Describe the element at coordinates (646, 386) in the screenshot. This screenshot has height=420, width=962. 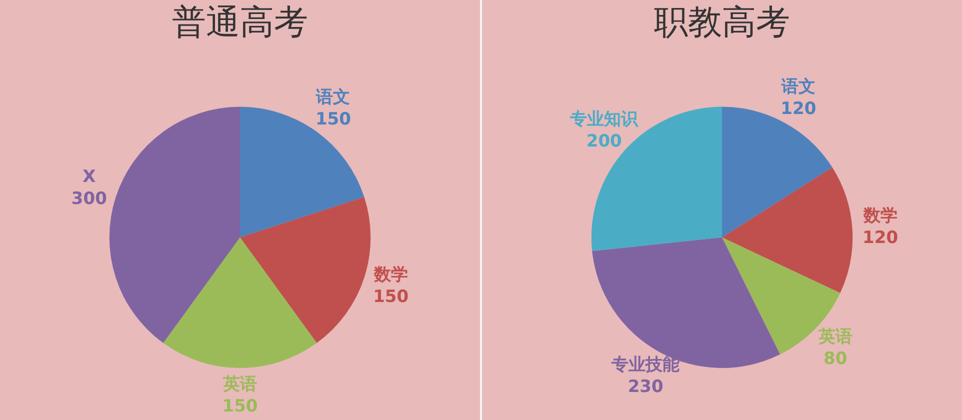
I see `data-label: 230` at that location.